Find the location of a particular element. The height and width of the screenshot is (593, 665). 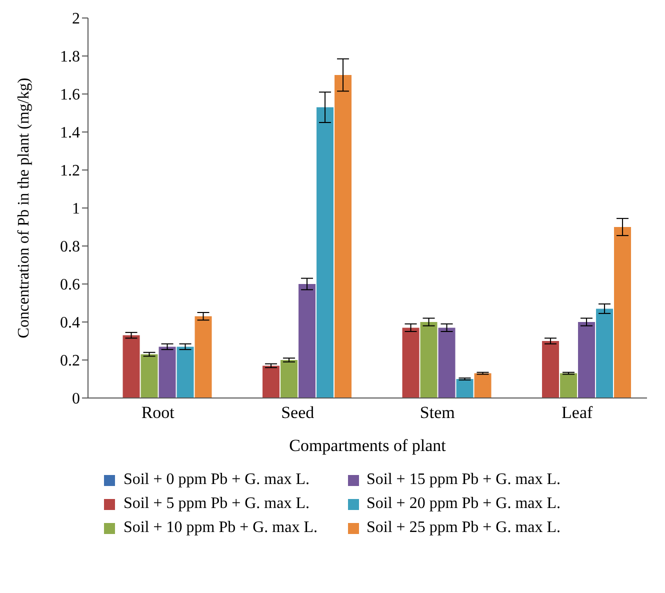

y-tick-label: 0.2 is located at coordinates (70, 361).